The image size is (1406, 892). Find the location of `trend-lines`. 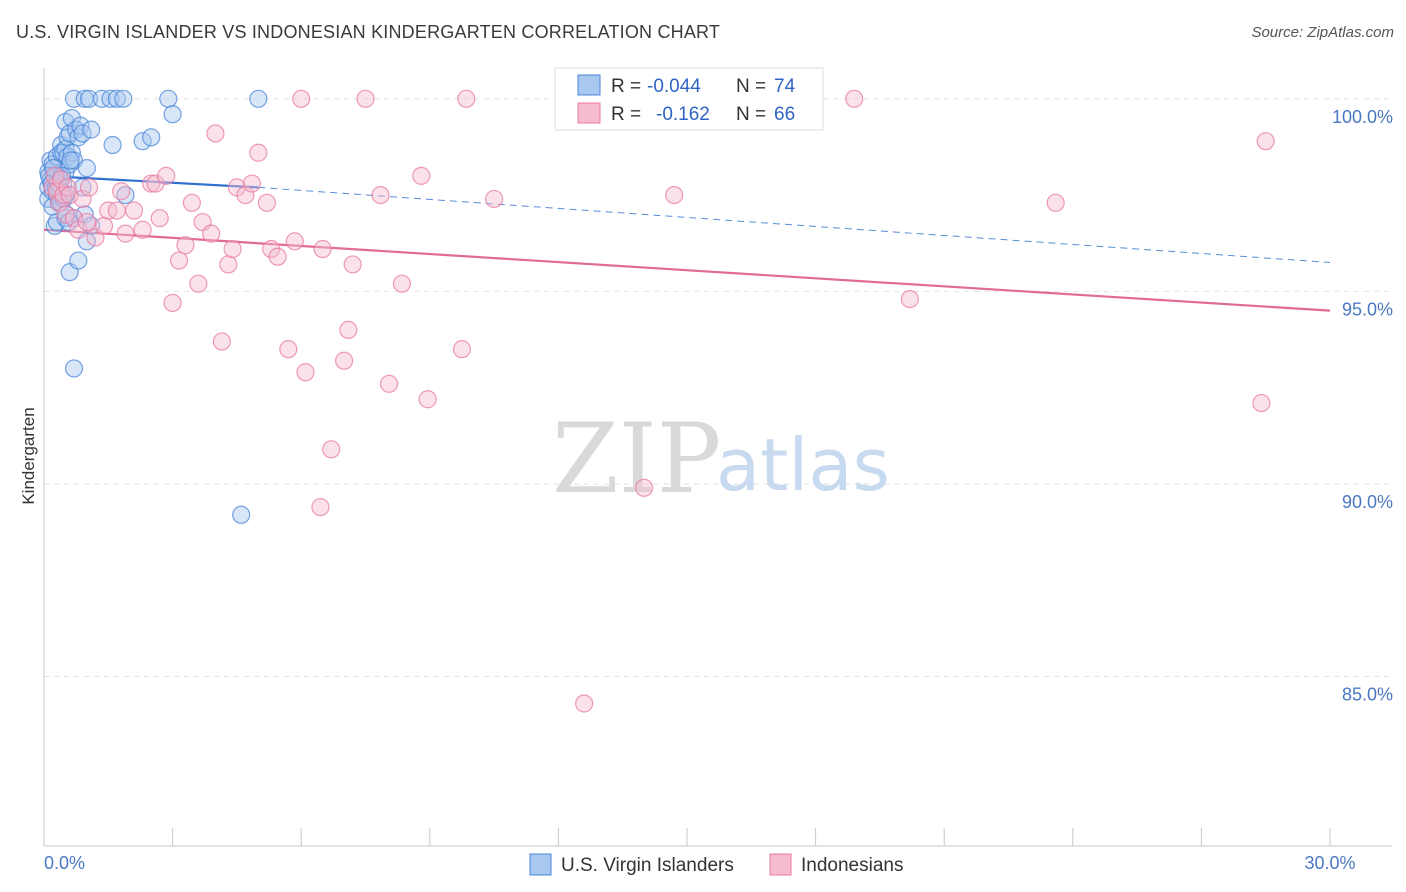

trend-lines is located at coordinates (687, 243).